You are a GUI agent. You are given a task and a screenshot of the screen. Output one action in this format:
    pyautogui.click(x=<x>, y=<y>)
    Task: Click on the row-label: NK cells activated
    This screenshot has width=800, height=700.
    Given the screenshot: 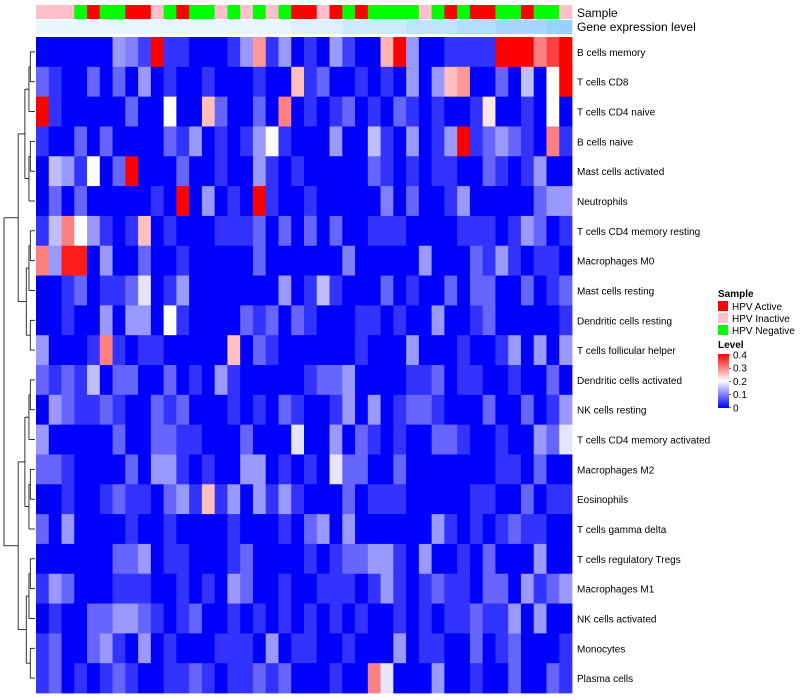 What is the action you would take?
    pyautogui.click(x=616, y=619)
    